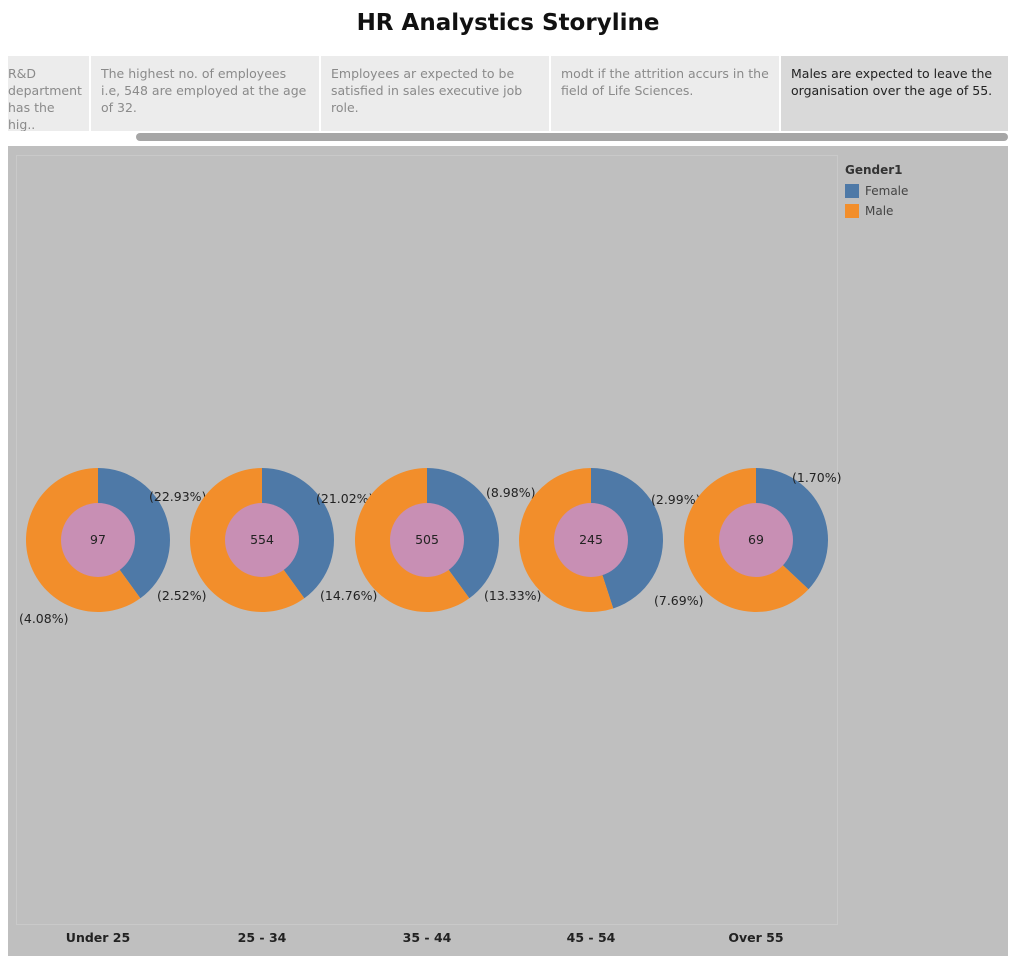 This screenshot has height=964, width=1016. Describe the element at coordinates (852, 211) in the screenshot. I see `legend-swatch-male` at that location.